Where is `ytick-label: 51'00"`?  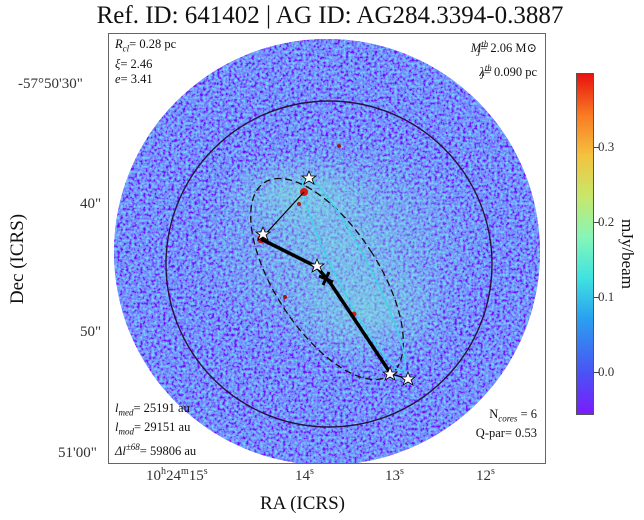 ytick-label: 51'00" is located at coordinates (77, 453).